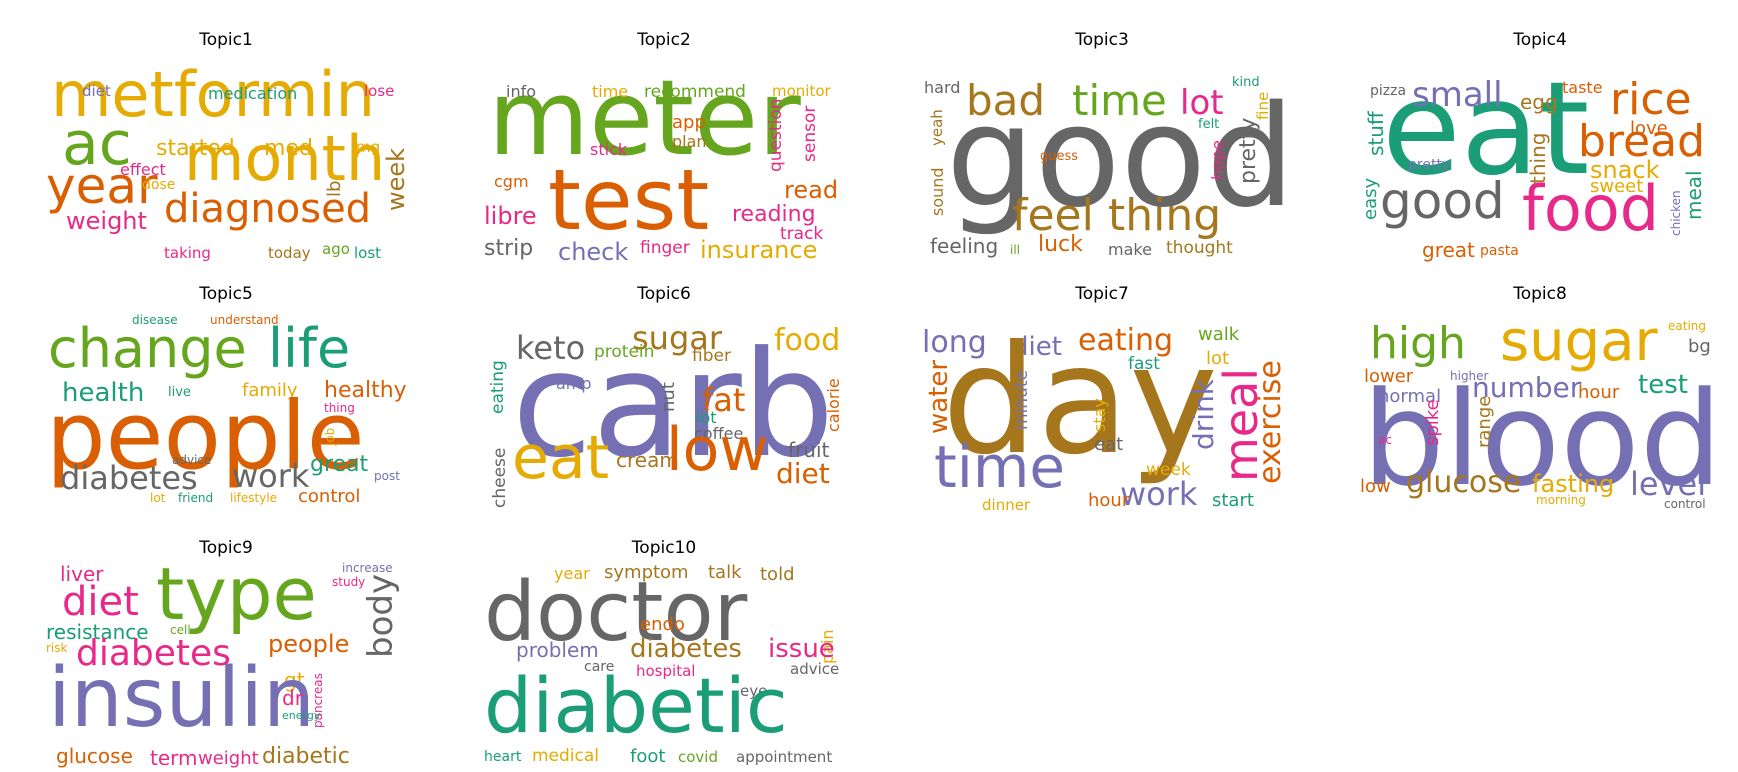 Image resolution: width=1738 pixels, height=772 pixels. Describe the element at coordinates (1389, 376) in the screenshot. I see `cloud-word: lower` at that location.